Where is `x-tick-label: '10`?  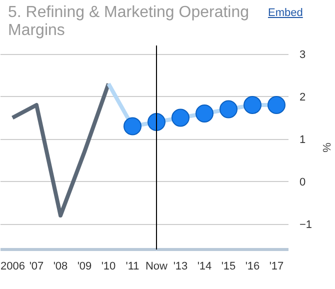 x-tick-label: '10 is located at coordinates (108, 266).